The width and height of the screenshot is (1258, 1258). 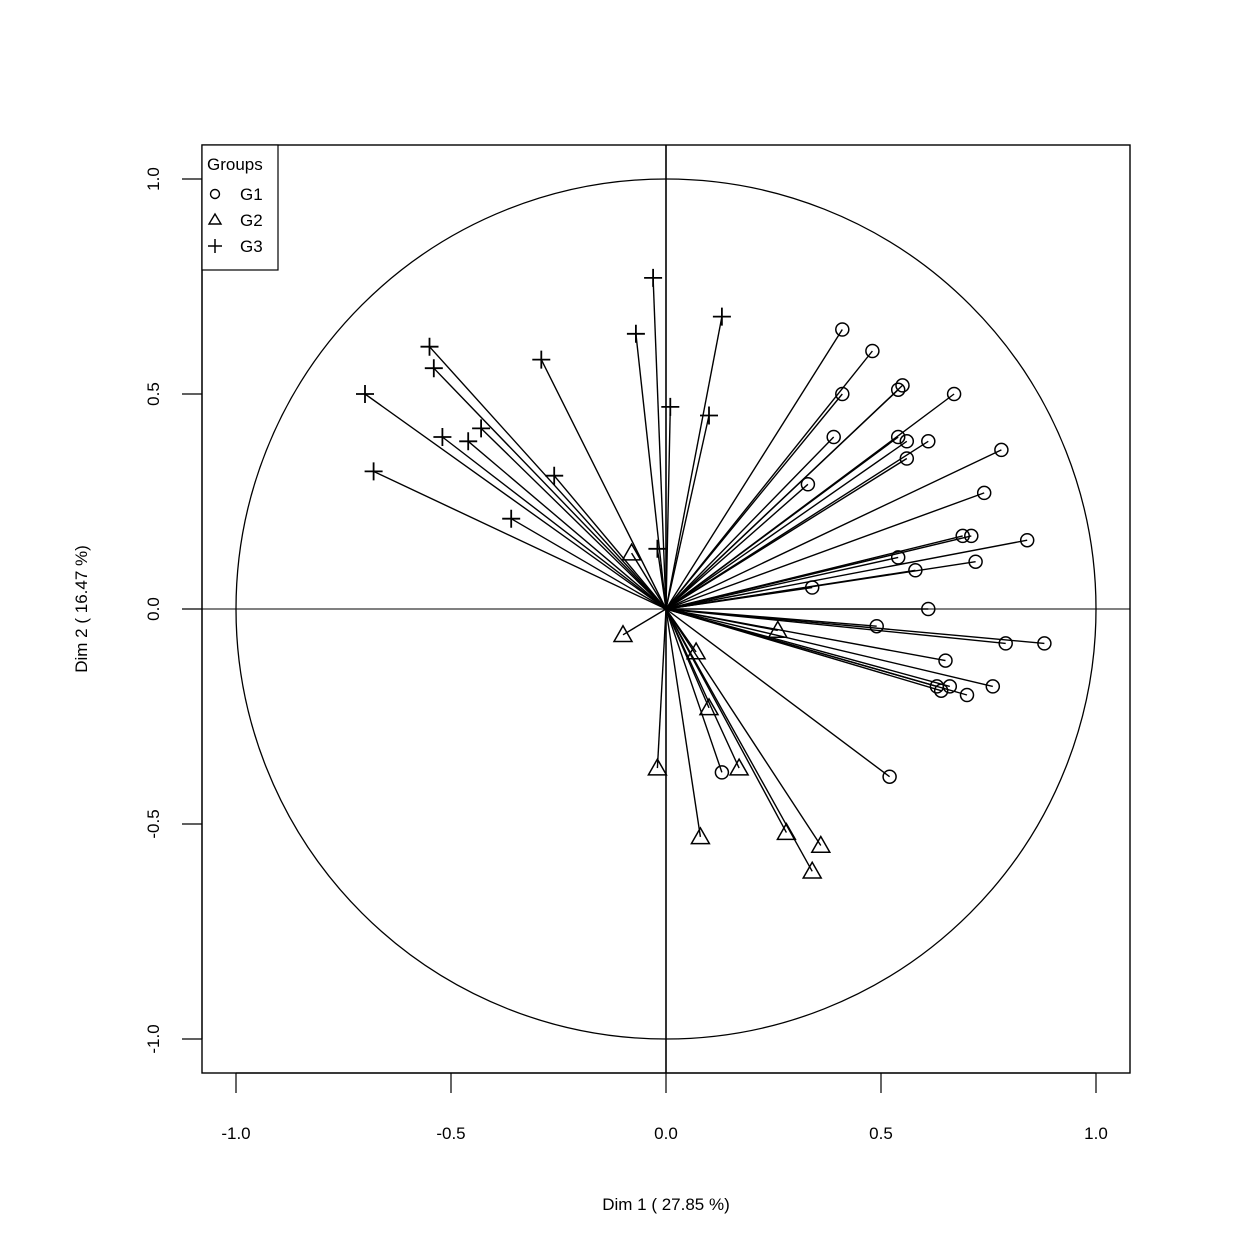 I want to click on y-tick-label: -1.0, so click(x=153, y=1038).